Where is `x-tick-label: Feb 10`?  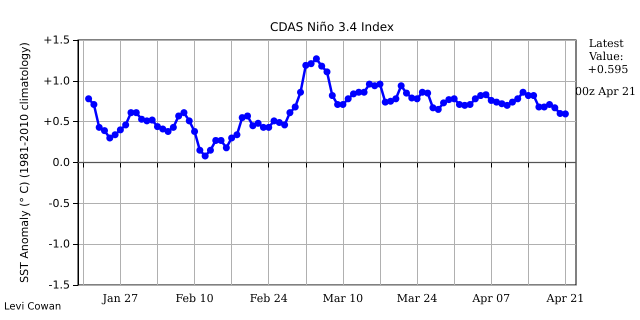
x-tick-label: Feb 10 is located at coordinates (195, 298).